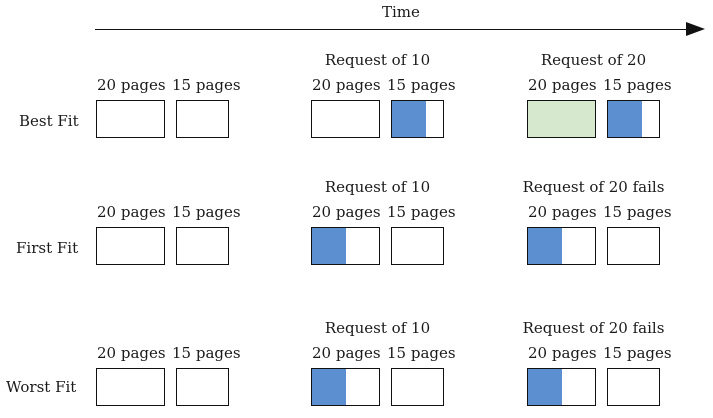  What do you see at coordinates (401, 12) in the screenshot?
I see `time-label: Time` at bounding box center [401, 12].